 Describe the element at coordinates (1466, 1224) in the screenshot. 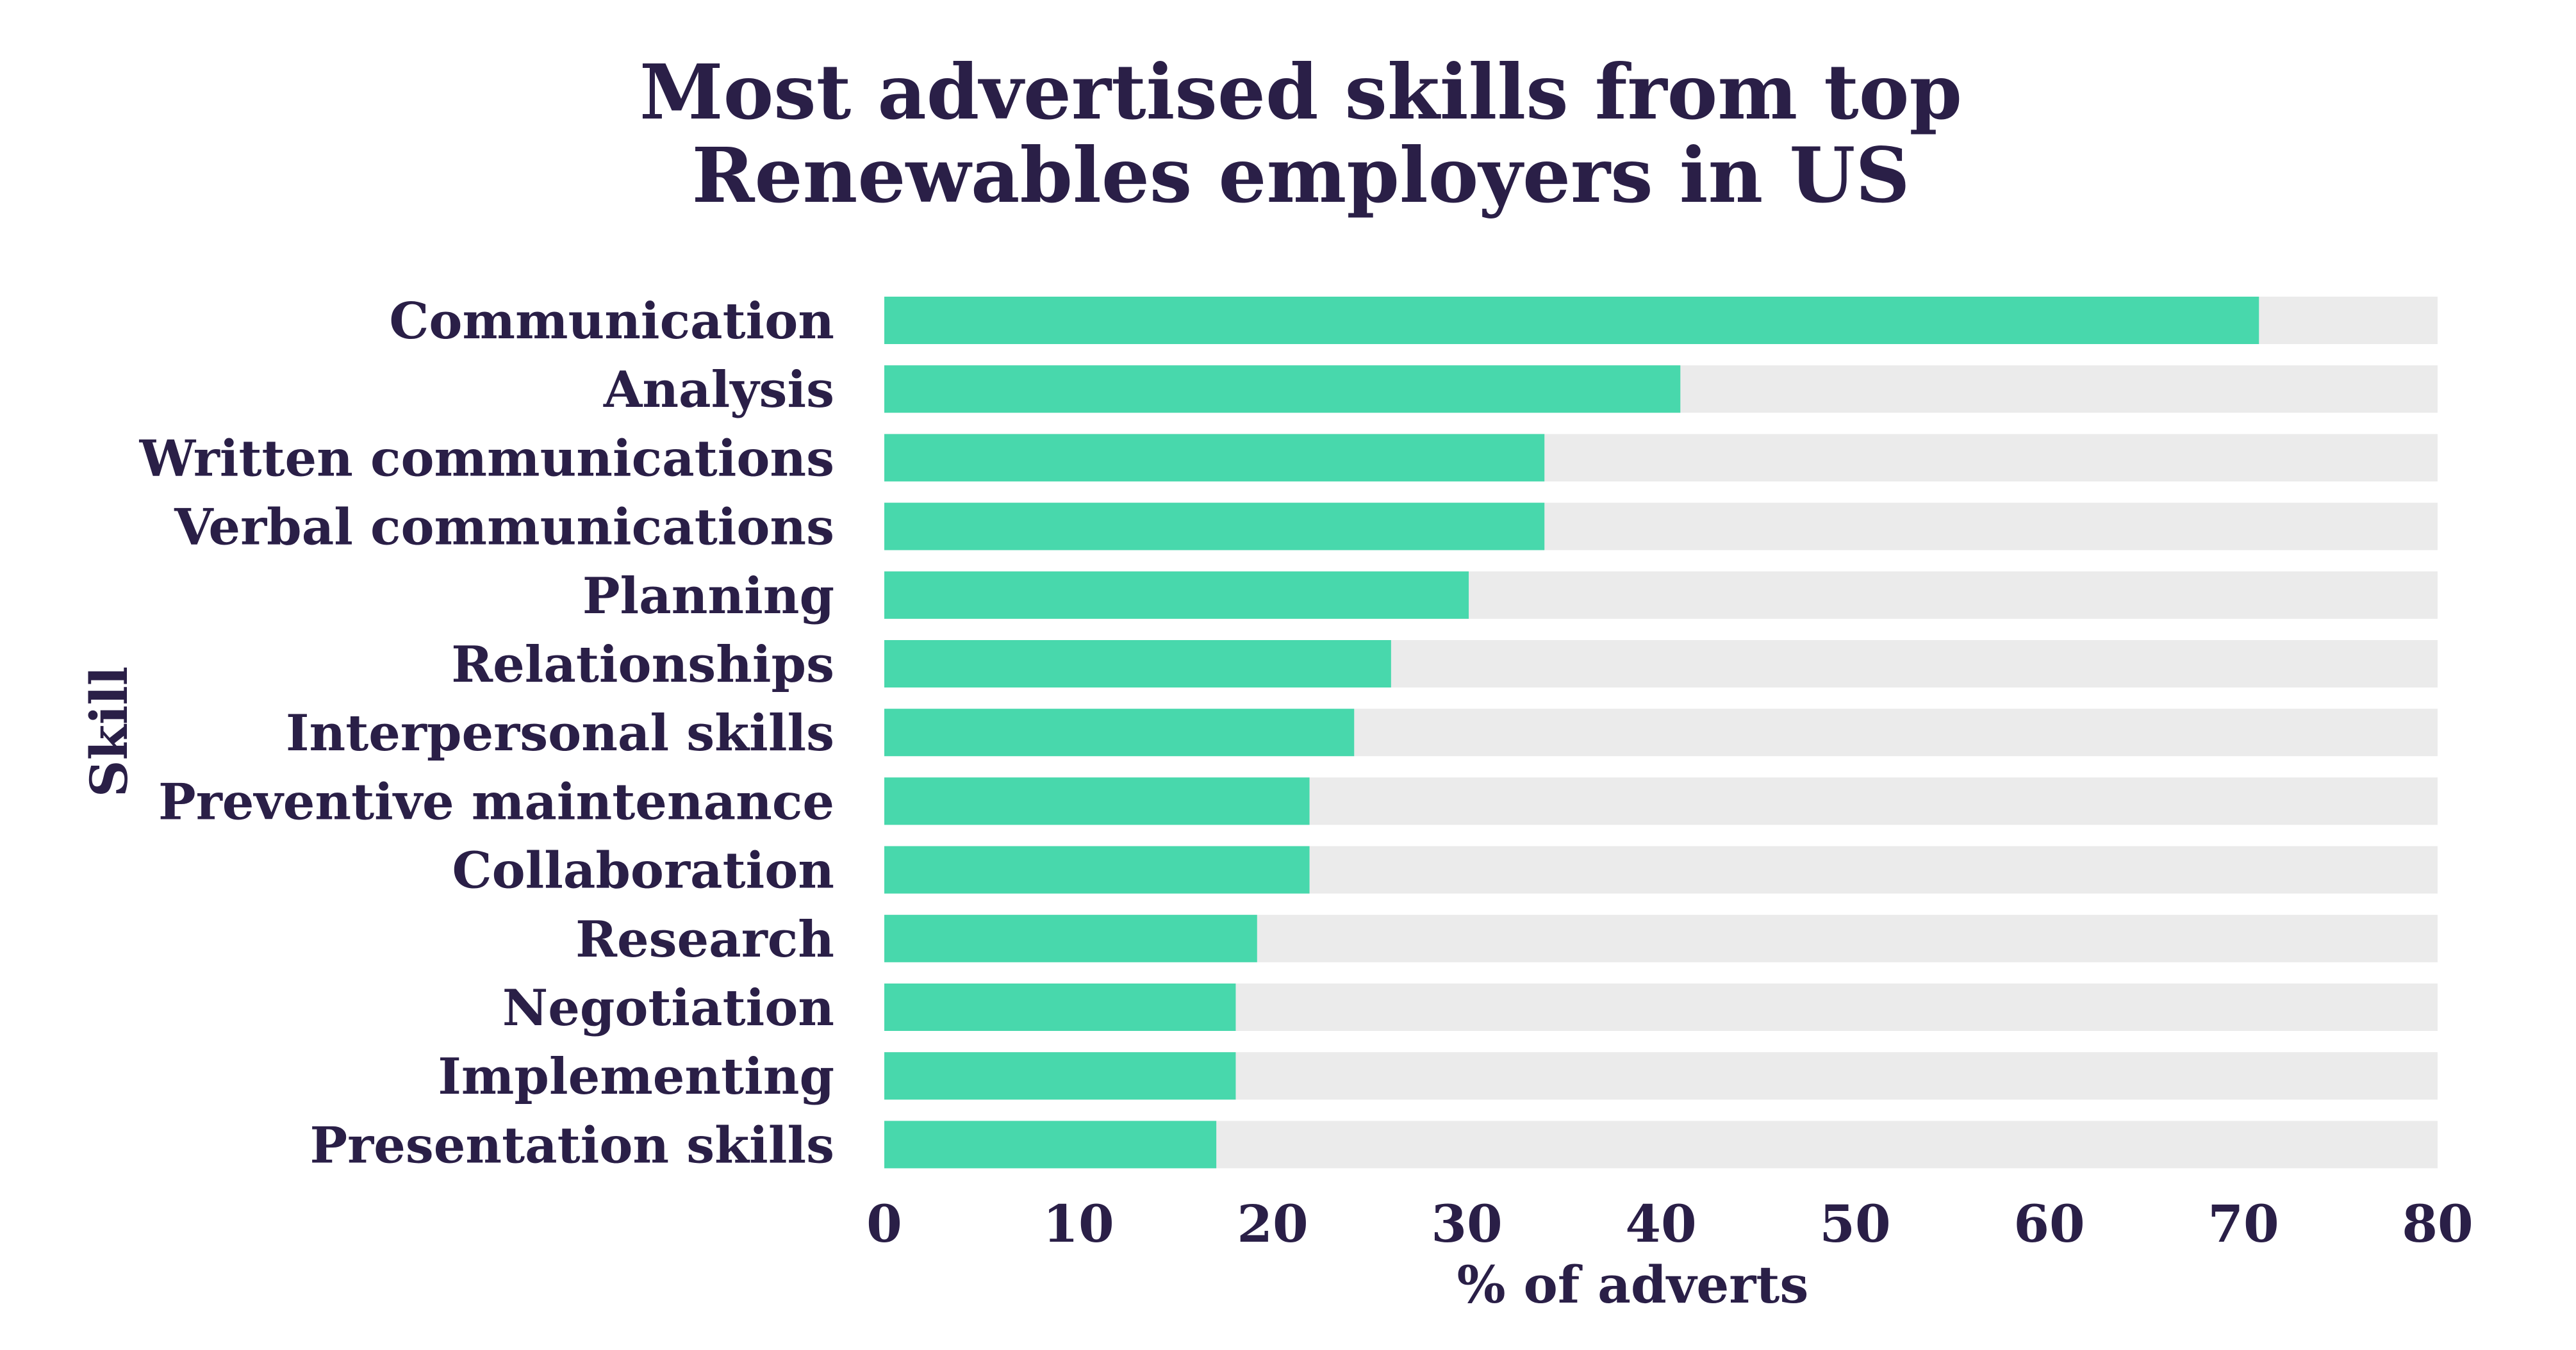

I see `x-tick-label: 30` at that location.